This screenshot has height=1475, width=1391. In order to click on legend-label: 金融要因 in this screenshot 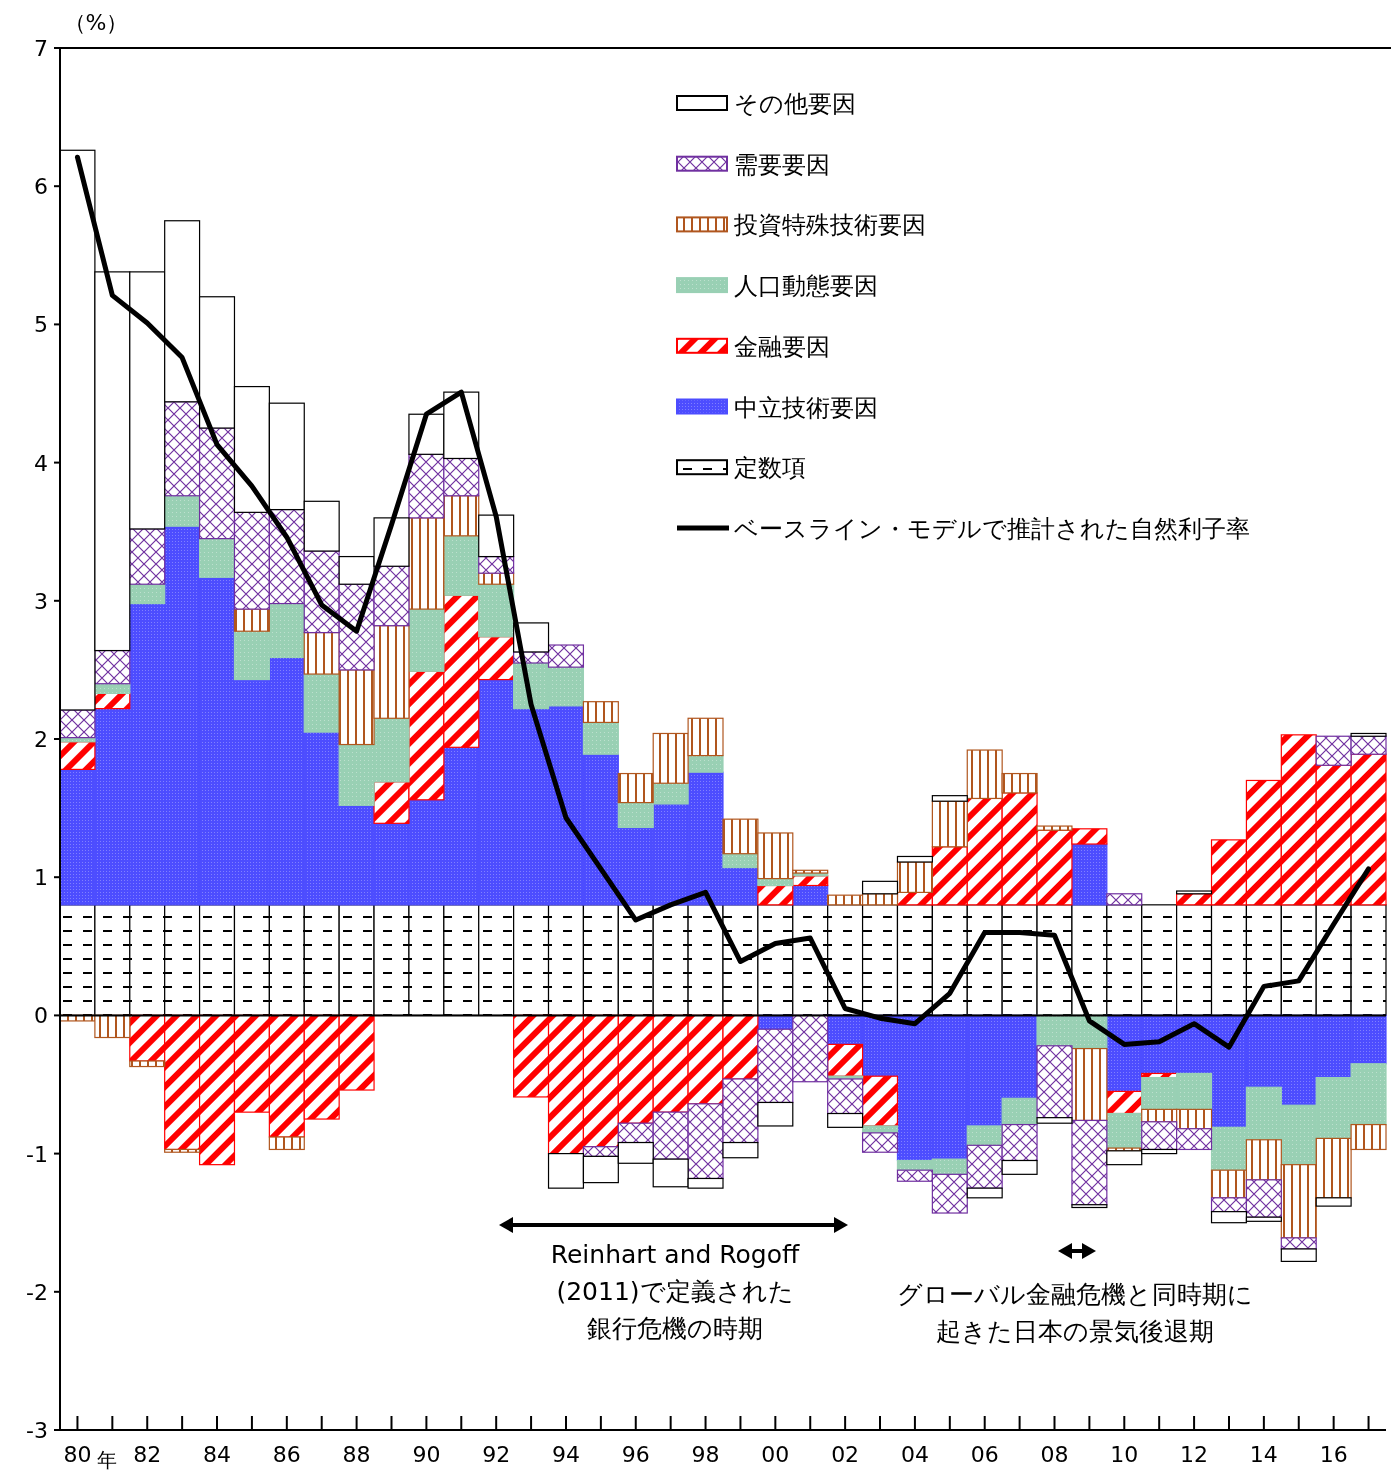, I will do `click(782, 346)`.